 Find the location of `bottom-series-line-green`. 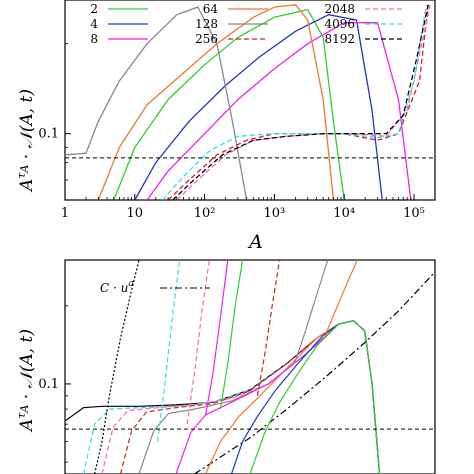

bottom-series-line-green is located at coordinates (315, 397).